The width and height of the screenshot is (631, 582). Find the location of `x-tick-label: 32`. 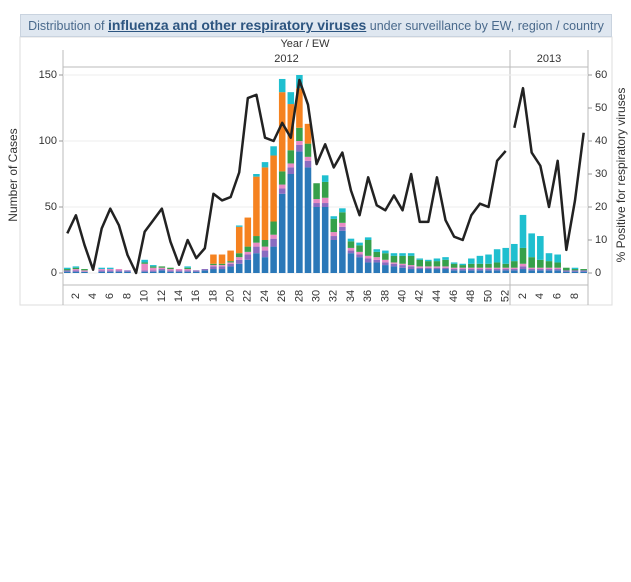

x-tick-label: 32 is located at coordinates (334, 296).